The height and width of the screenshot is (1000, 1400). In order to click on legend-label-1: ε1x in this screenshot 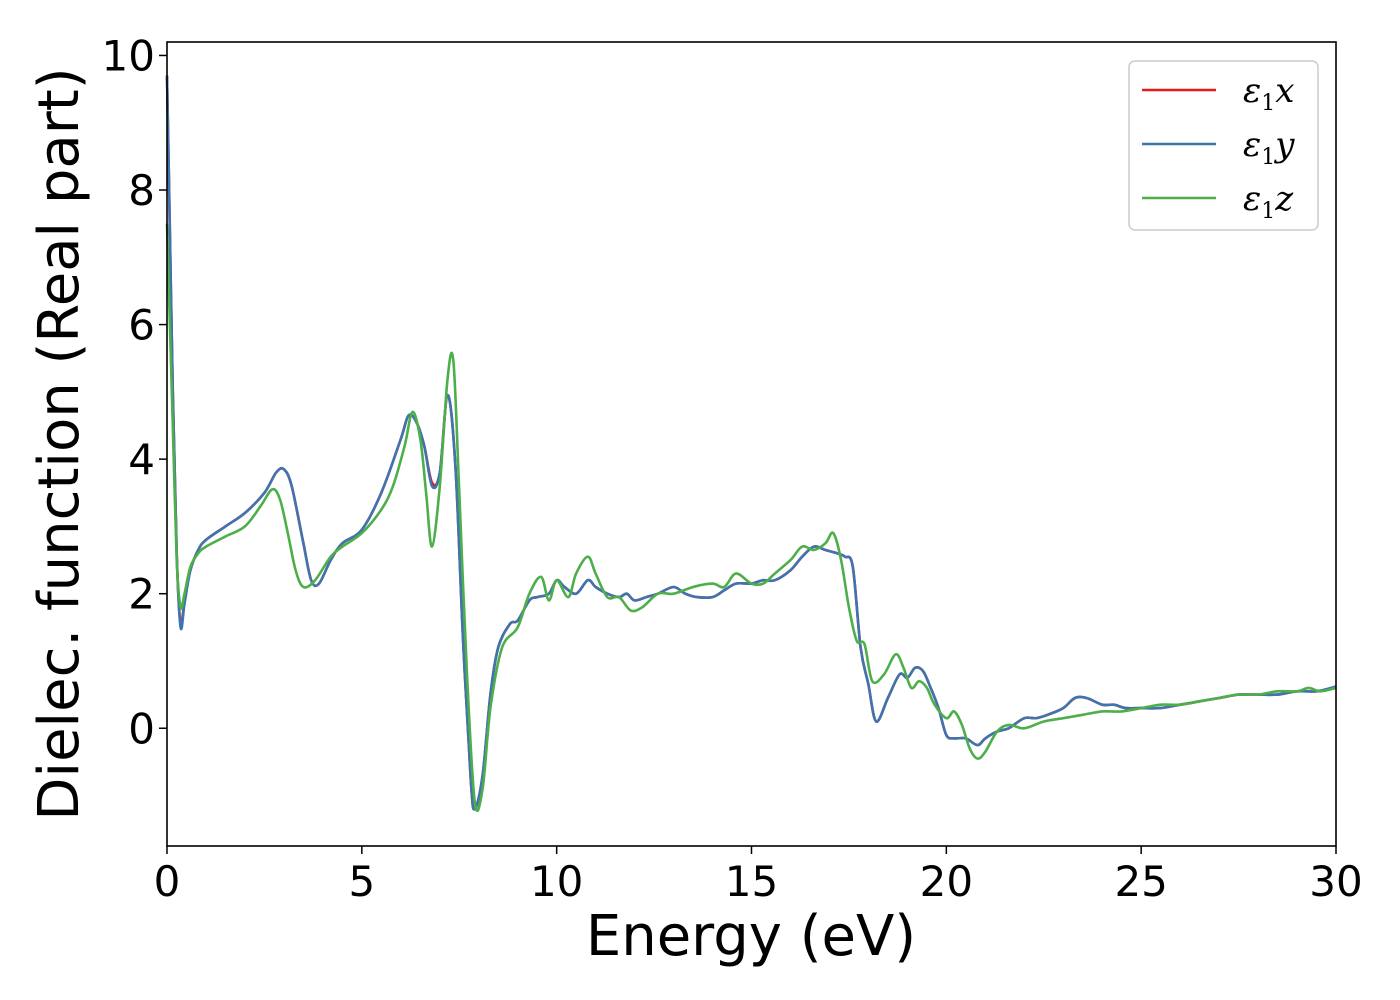, I will do `click(1268, 93)`.